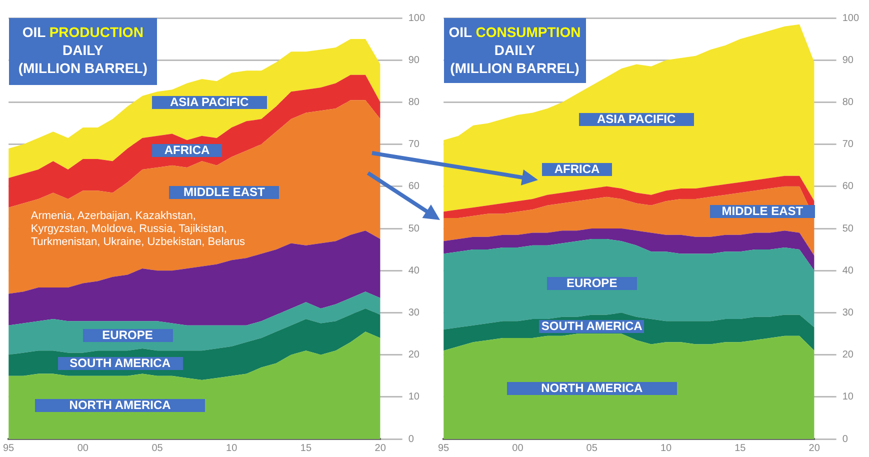  Describe the element at coordinates (82, 50) in the screenshot. I see `text: OIL PRODUCTION DAILY (MILLION BARREL)` at that location.